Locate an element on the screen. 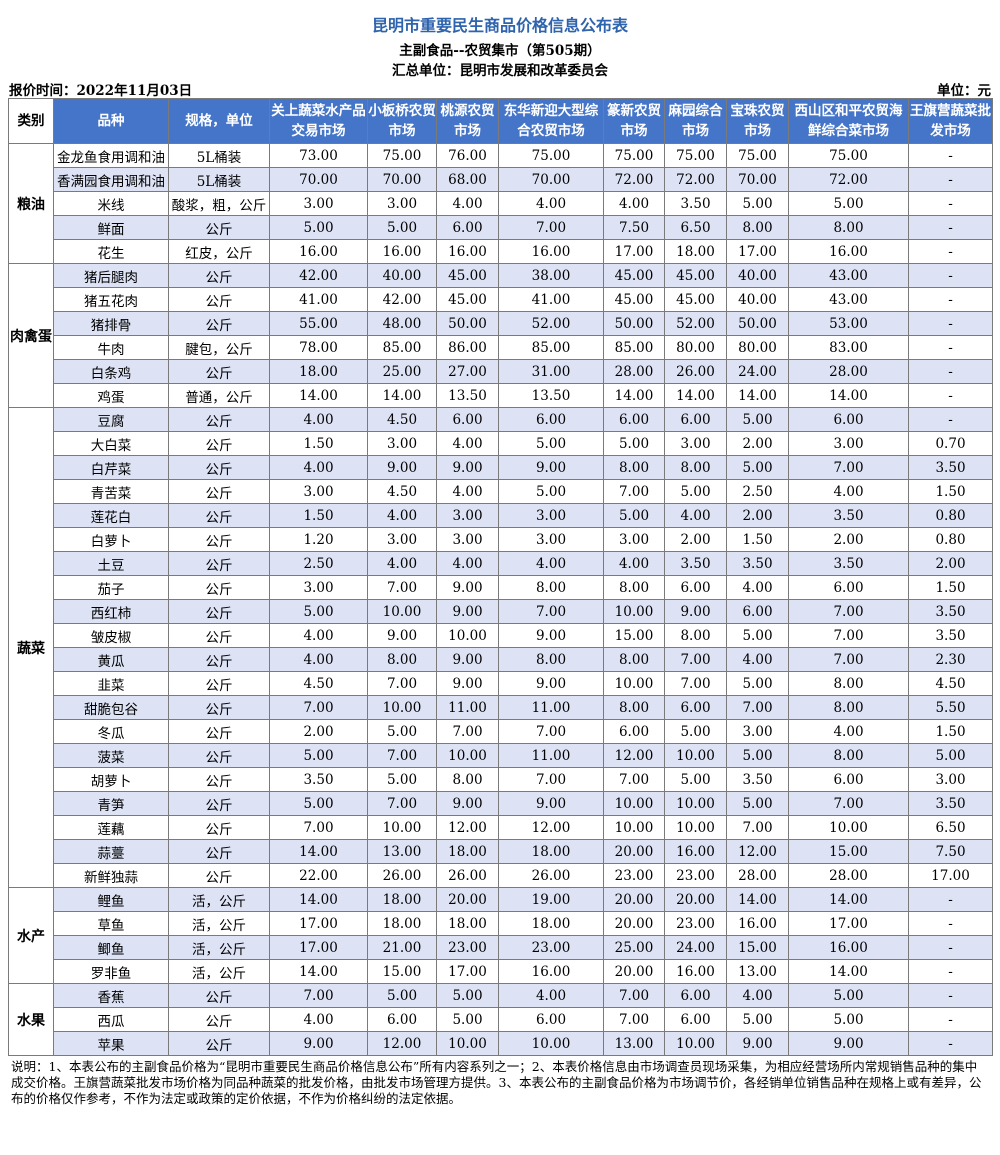 The image size is (1000, 1155). price-cell: 70.00 is located at coordinates (757, 179).